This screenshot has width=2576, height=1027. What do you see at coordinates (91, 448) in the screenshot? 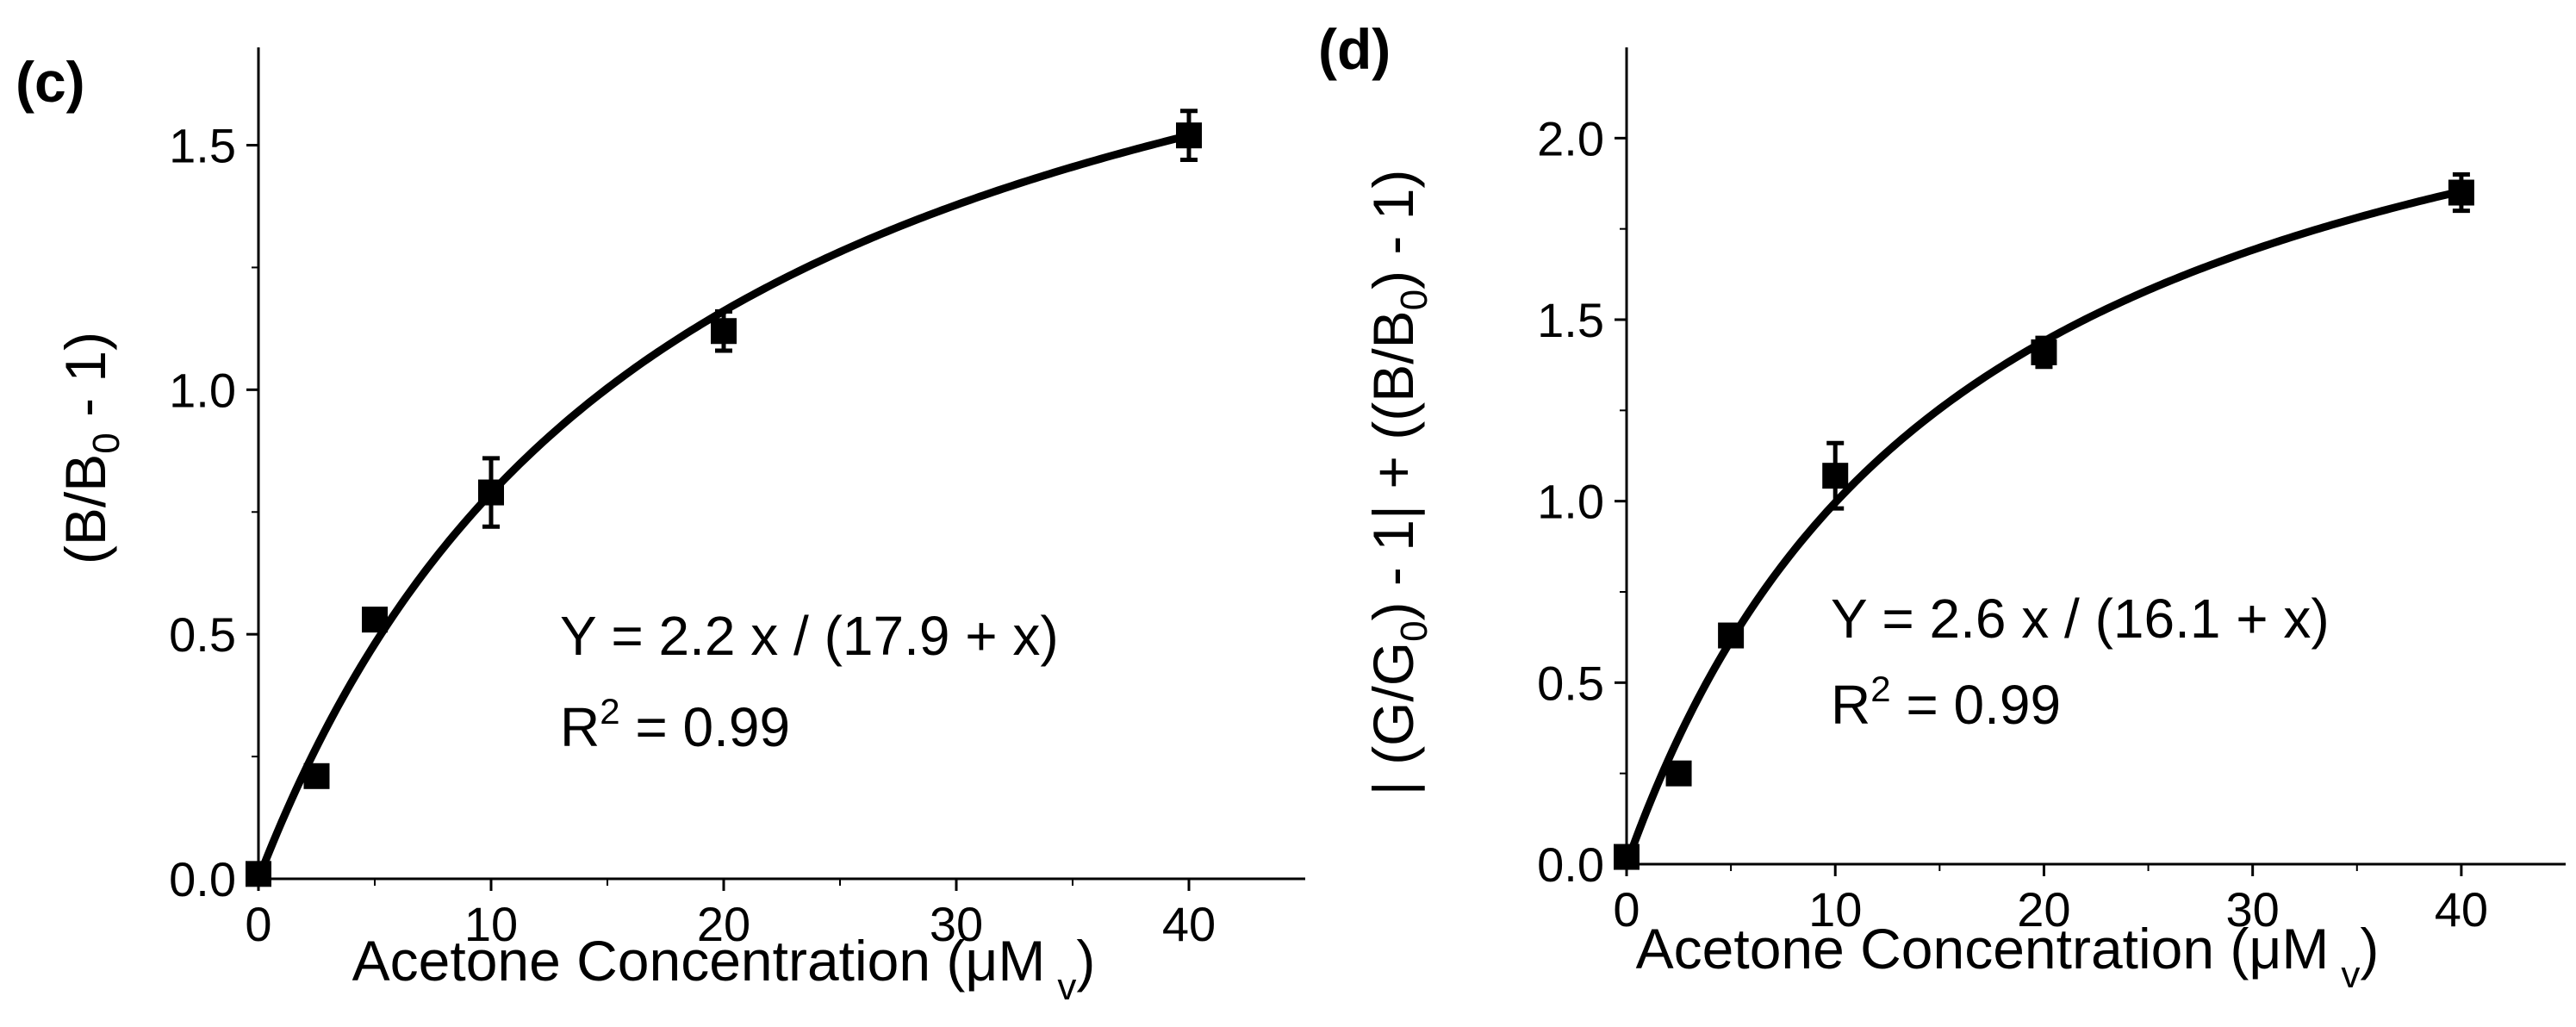
I see `panel-c-y-axis-title: (B/B0 - 1)` at bounding box center [91, 448].